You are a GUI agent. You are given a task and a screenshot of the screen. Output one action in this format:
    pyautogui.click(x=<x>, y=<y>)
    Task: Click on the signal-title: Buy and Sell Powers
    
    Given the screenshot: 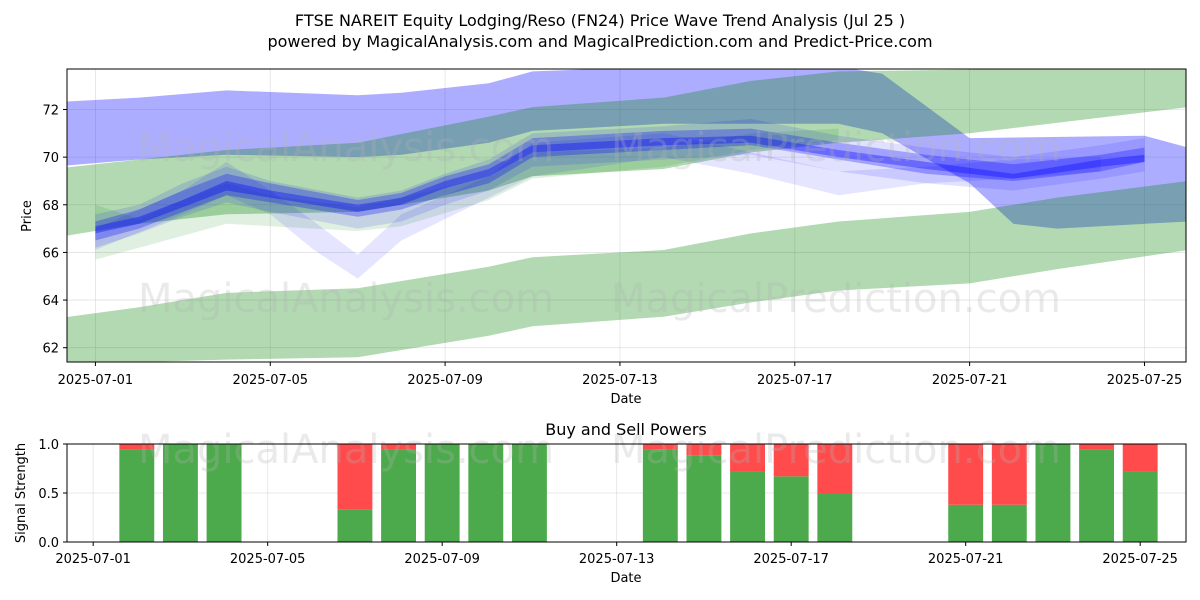 What is the action you would take?
    pyautogui.click(x=626, y=429)
    